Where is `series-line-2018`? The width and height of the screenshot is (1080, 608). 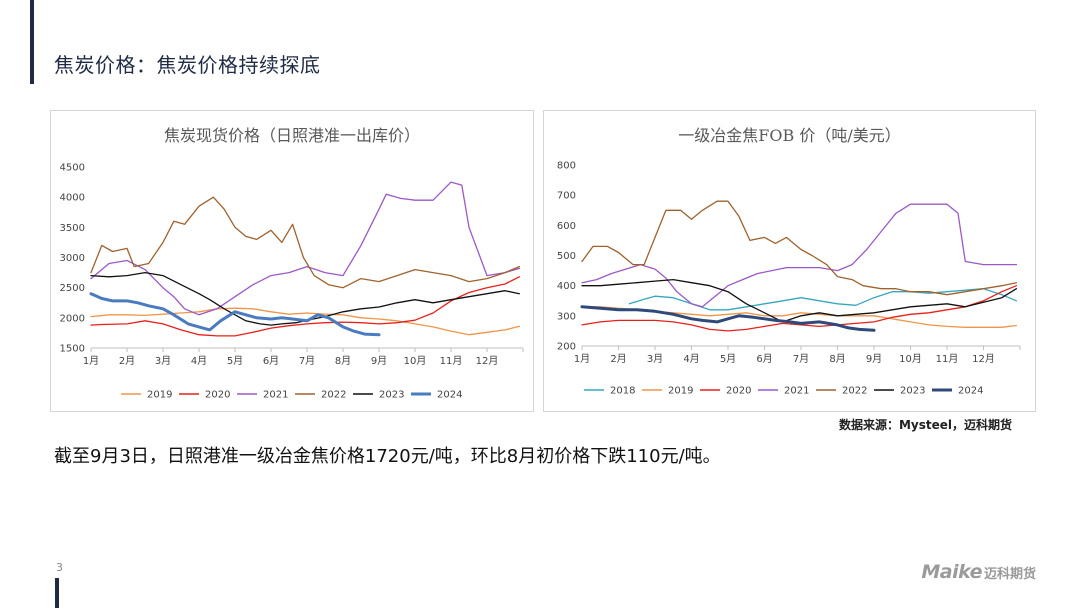 series-line-2018 is located at coordinates (823, 299).